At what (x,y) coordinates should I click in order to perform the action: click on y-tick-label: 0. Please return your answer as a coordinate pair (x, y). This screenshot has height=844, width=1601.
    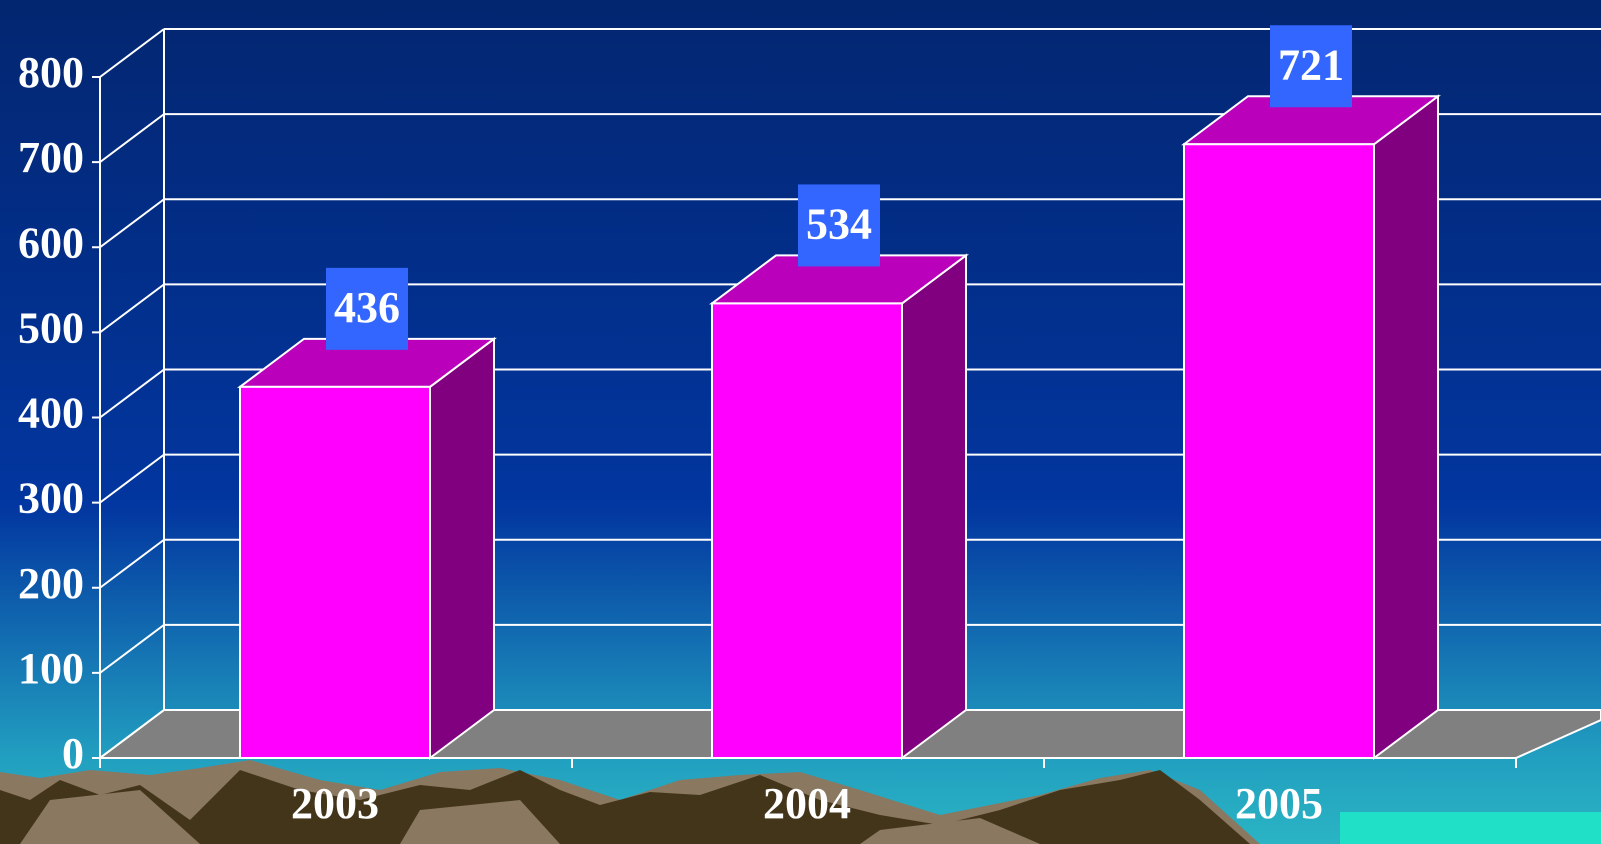
    Looking at the image, I should click on (73, 753).